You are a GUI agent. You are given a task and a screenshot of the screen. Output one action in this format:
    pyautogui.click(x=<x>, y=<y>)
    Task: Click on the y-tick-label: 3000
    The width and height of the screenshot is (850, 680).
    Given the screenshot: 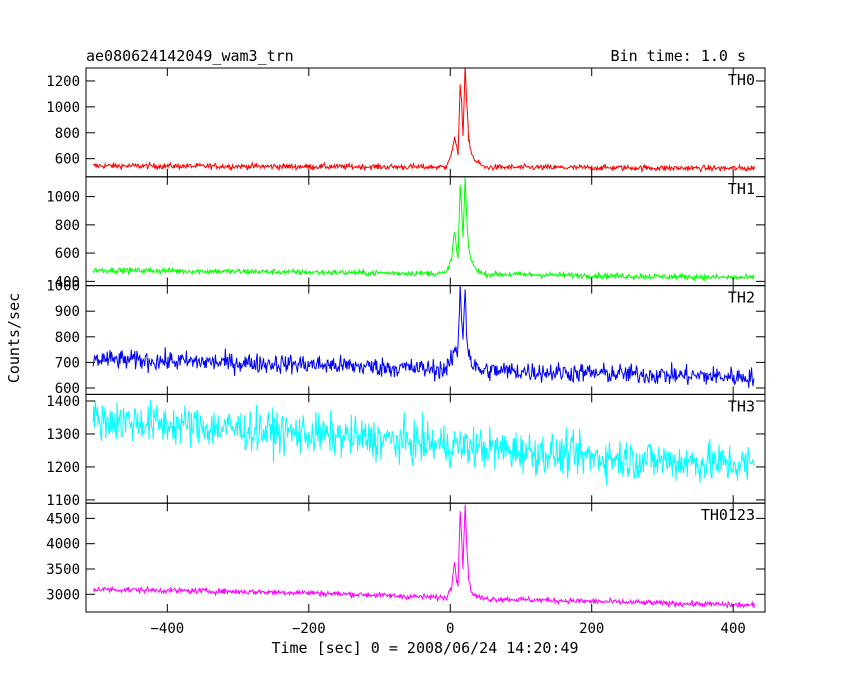 What is the action you would take?
    pyautogui.click(x=63, y=595)
    